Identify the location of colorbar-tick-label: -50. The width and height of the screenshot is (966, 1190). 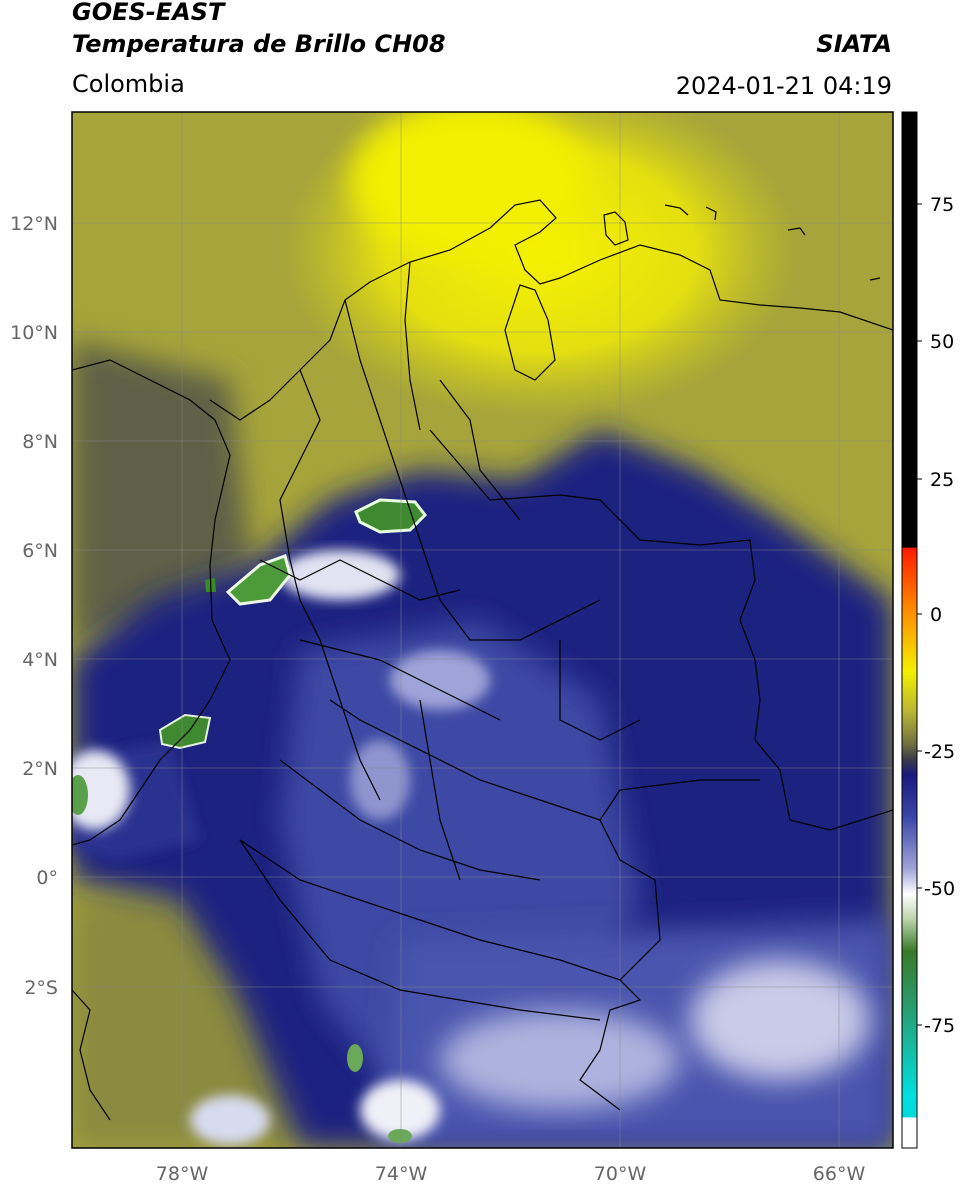
(939, 889).